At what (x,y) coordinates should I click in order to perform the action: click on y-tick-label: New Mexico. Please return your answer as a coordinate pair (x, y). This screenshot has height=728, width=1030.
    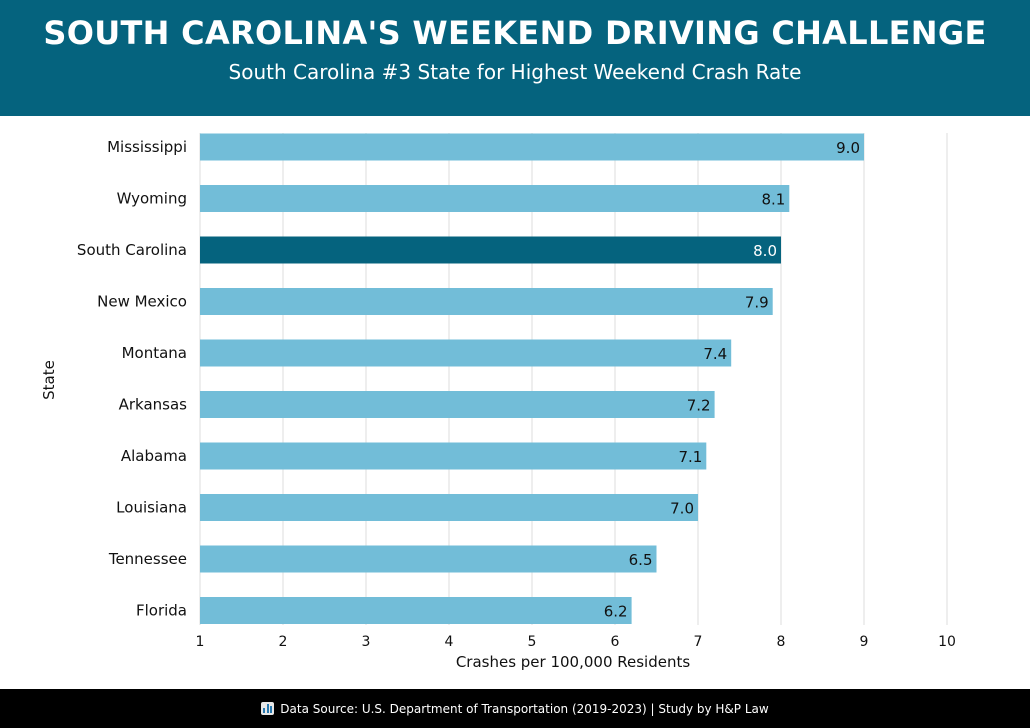
    Looking at the image, I should click on (142, 302).